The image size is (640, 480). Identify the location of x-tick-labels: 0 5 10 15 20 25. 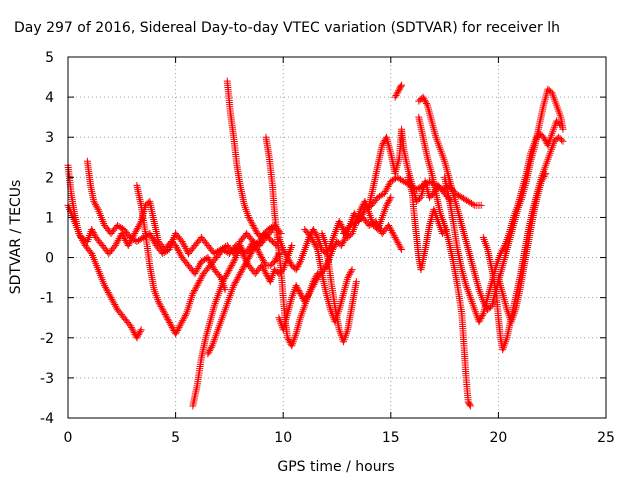
(339, 438).